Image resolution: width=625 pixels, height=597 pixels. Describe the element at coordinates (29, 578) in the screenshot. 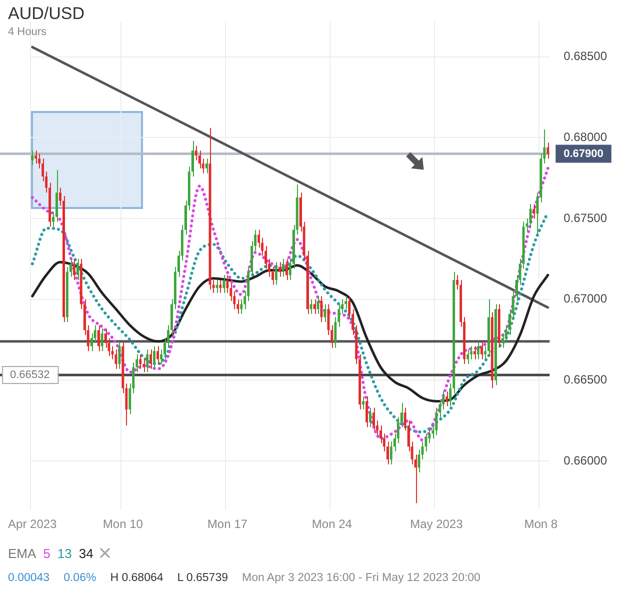

I see `text: 0.00043` at that location.